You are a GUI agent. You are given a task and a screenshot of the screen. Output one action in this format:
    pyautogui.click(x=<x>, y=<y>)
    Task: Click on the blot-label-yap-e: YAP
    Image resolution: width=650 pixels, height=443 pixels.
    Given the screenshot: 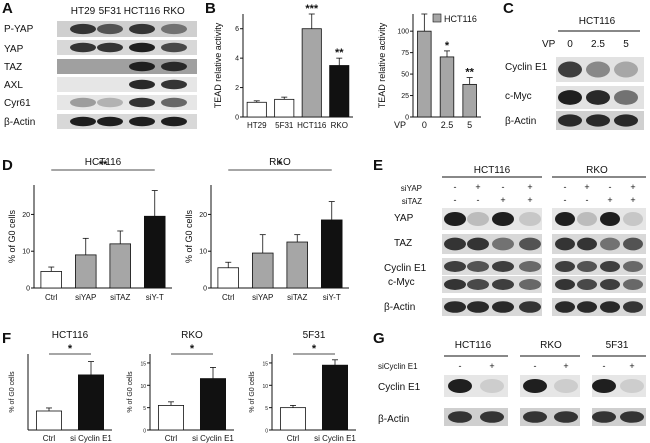 What is the action you would take?
    pyautogui.click(x=404, y=218)
    